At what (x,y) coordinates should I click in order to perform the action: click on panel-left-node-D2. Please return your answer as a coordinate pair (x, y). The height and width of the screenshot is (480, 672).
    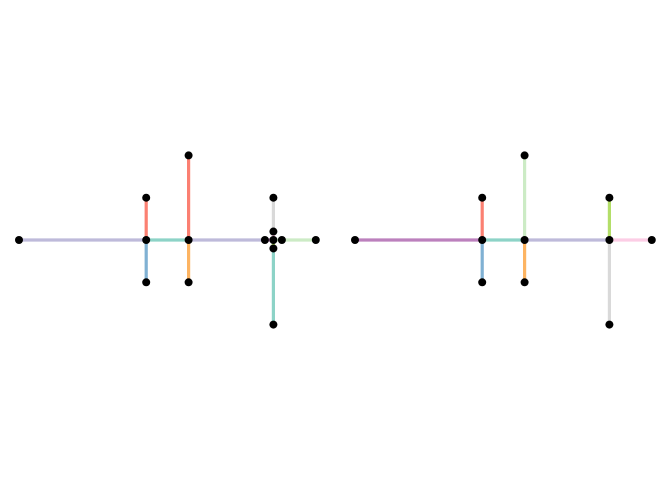
    Looking at the image, I should click on (188, 282).